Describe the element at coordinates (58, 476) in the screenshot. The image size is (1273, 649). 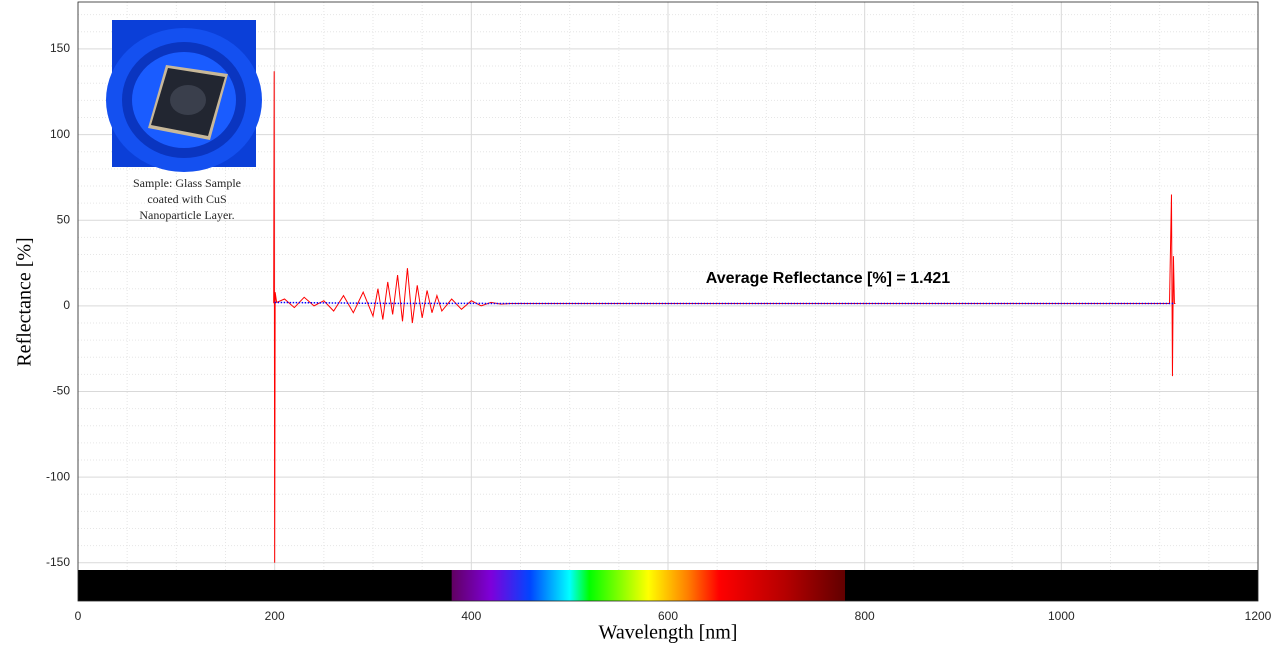
I see `y-tick-label: -100` at that location.